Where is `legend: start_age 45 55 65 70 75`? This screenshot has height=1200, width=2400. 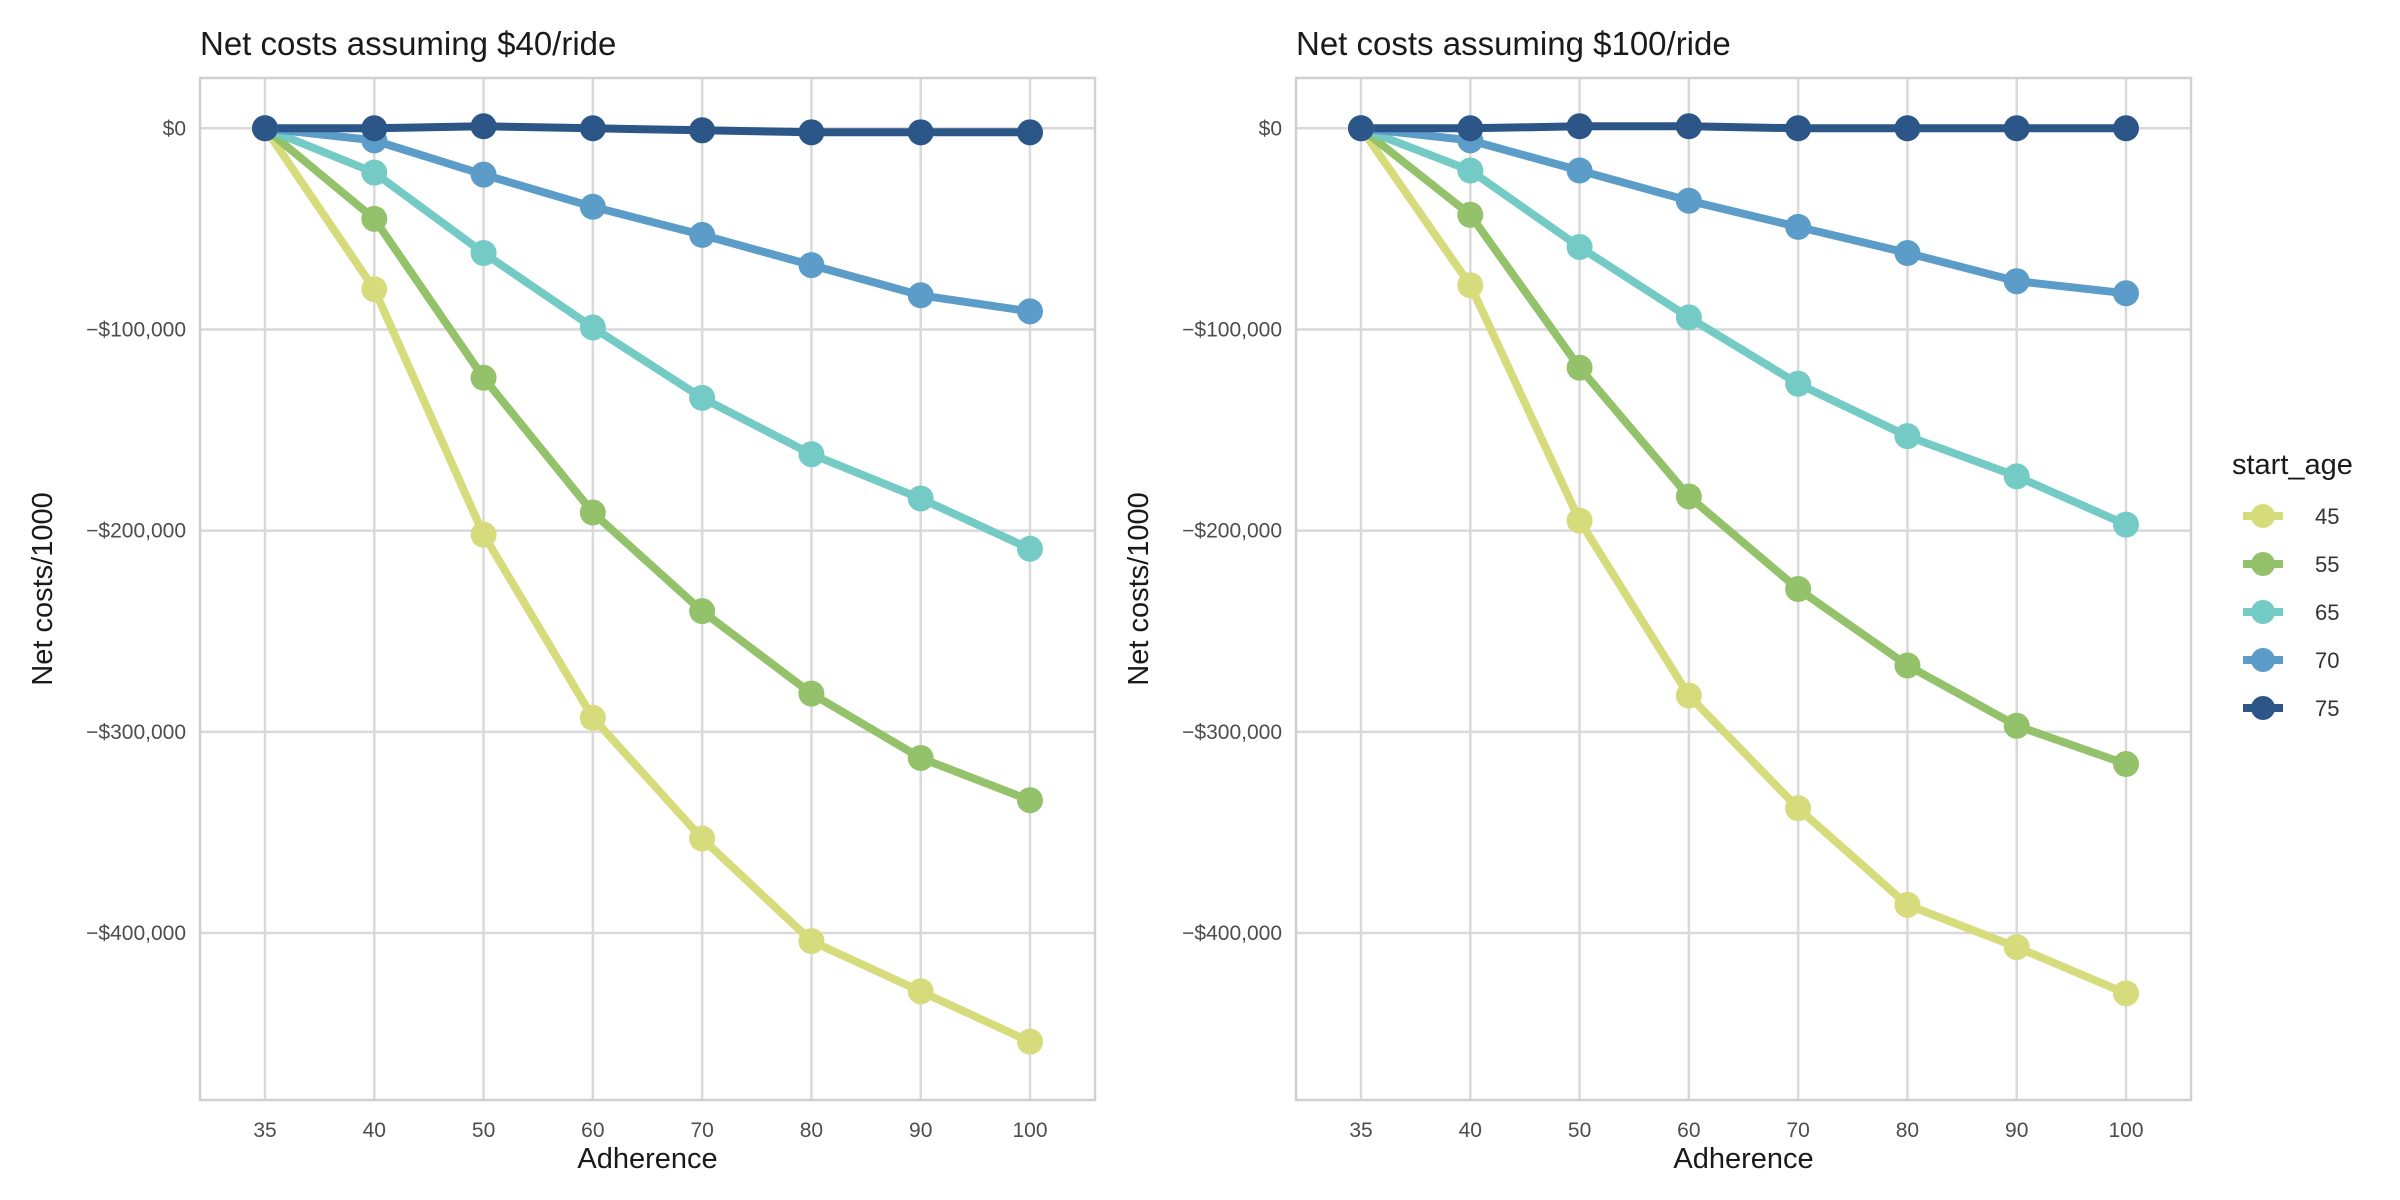
legend: start_age 45 55 65 70 75 is located at coordinates (2292, 585).